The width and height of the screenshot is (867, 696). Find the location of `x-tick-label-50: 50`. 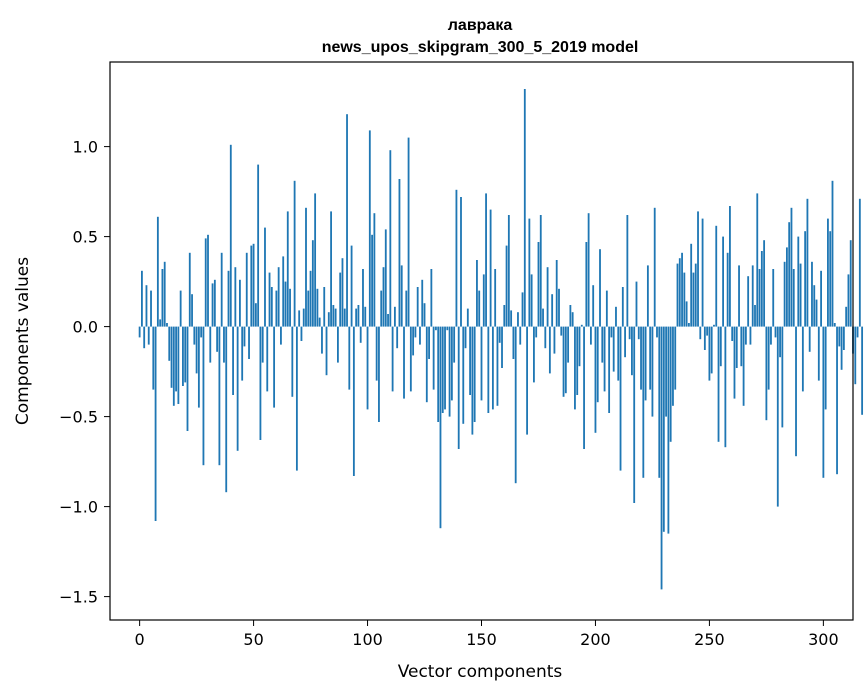

x-tick-label-50: 50 is located at coordinates (253, 639).